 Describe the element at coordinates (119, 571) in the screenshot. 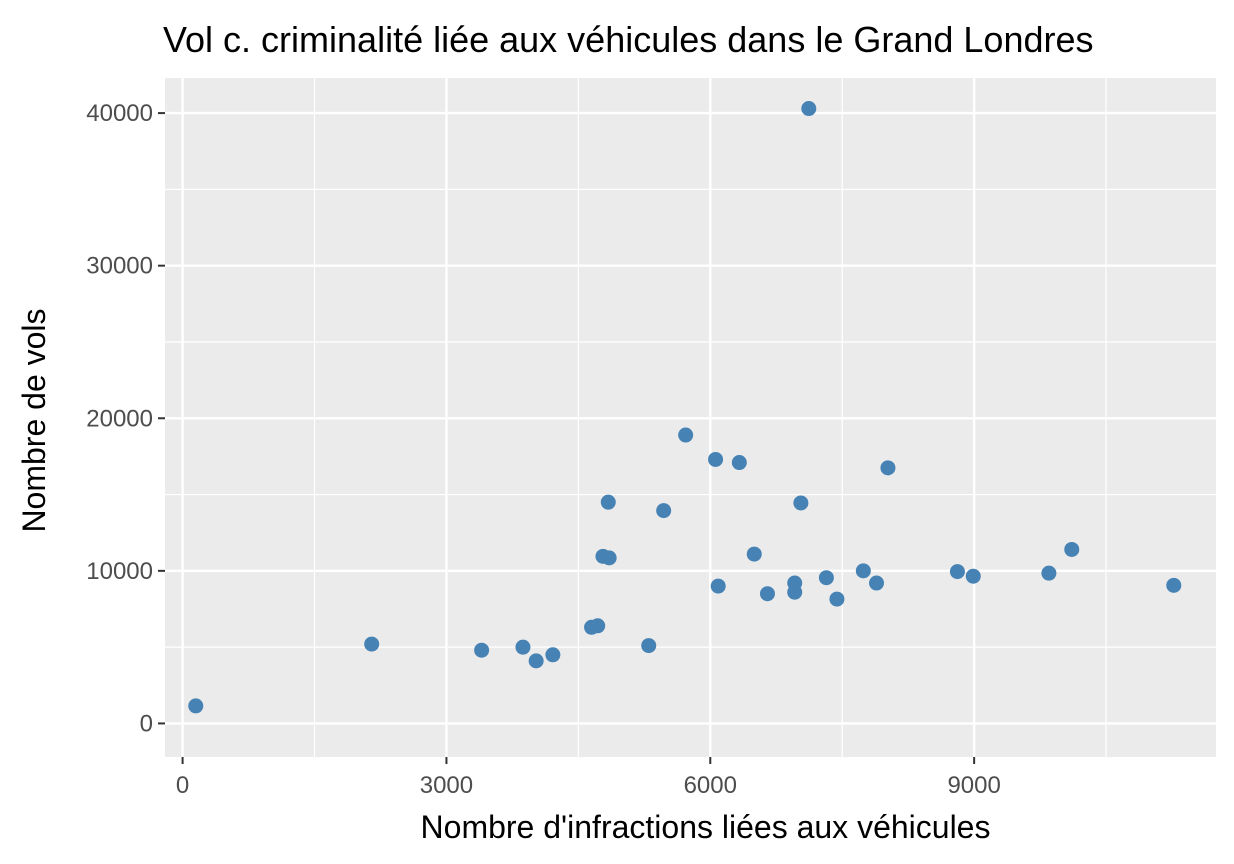

I see `y-tick-label: 10000` at that location.